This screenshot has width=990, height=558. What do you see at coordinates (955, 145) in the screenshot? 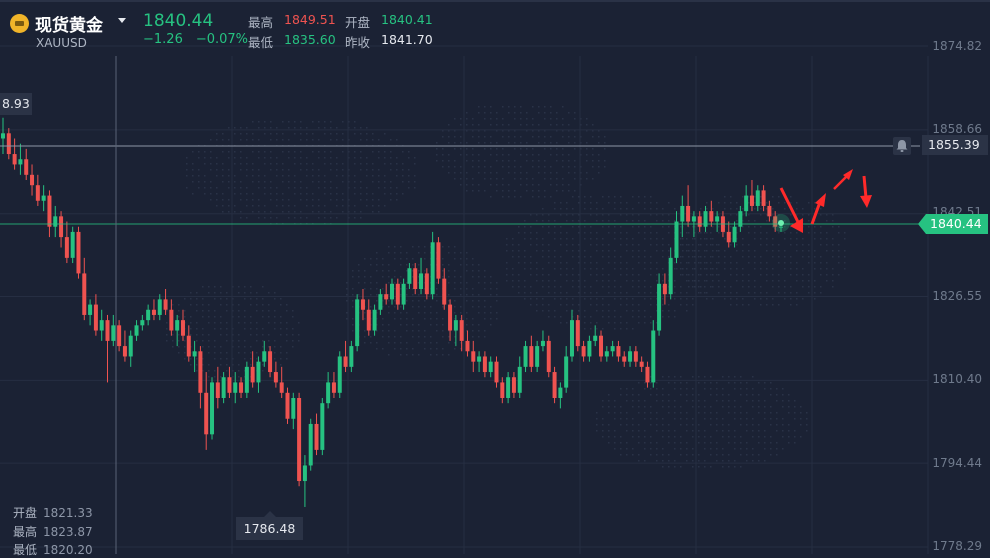
I see `alert-price-tag: 1855.39` at bounding box center [955, 145].